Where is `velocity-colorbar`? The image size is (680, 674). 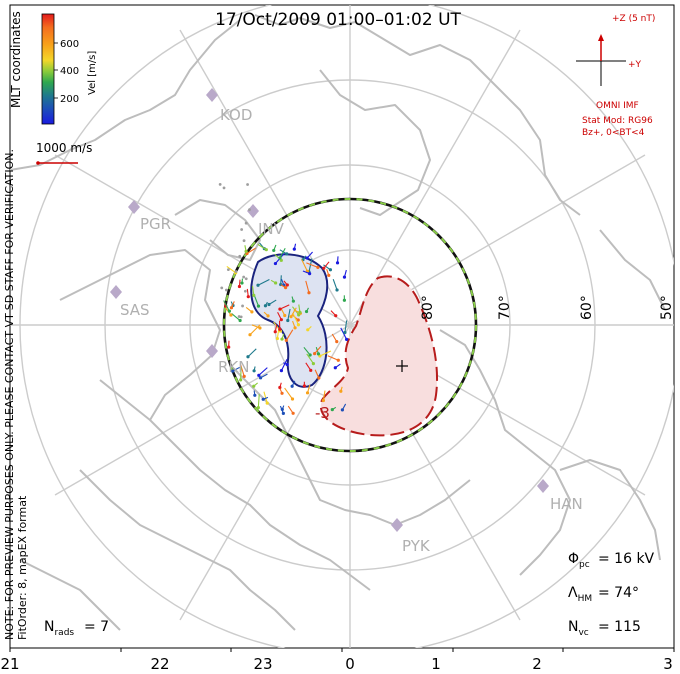
velocity-colorbar is located at coordinates (48, 69).